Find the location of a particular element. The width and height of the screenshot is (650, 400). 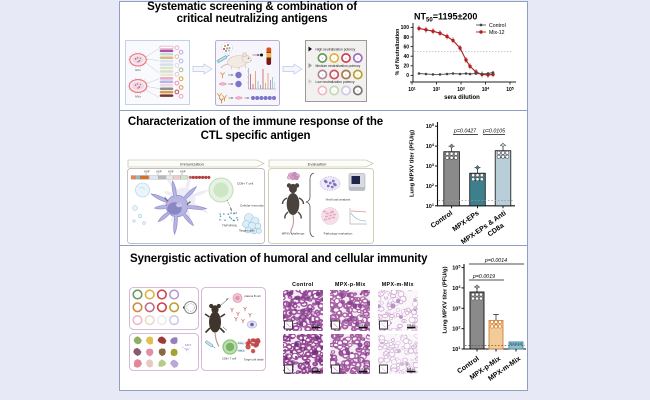

svg-text: IFN-γ is located at coordinates (241, 344).